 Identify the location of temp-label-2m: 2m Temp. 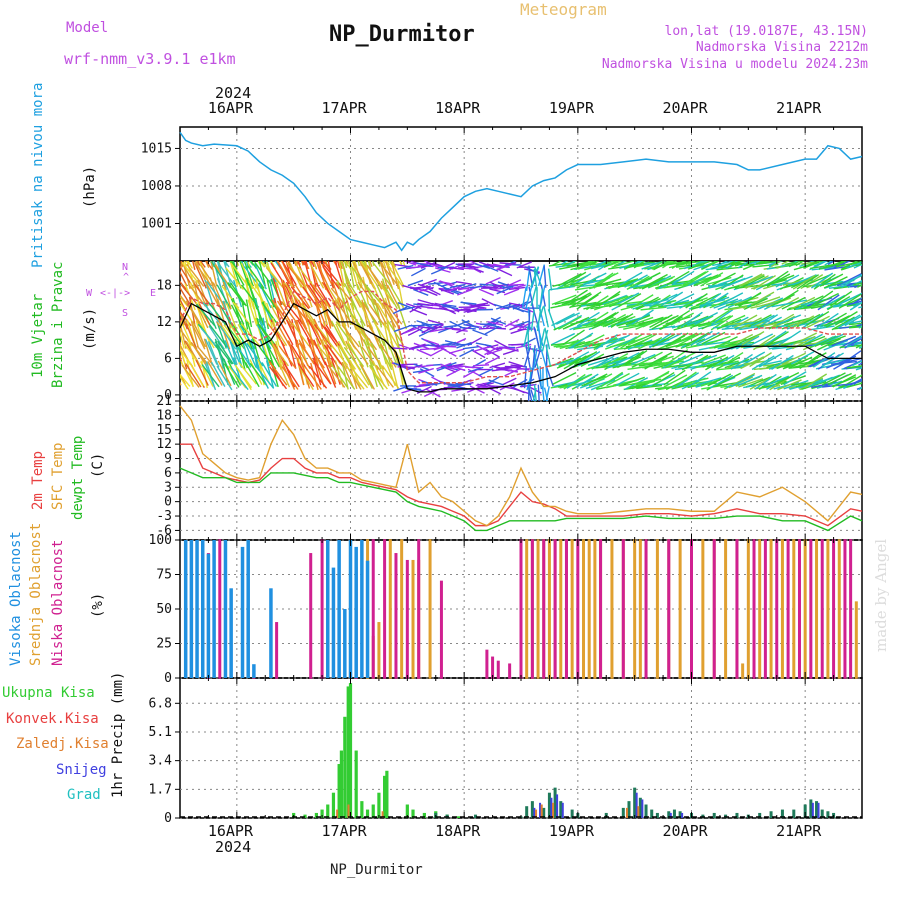
(38, 480).